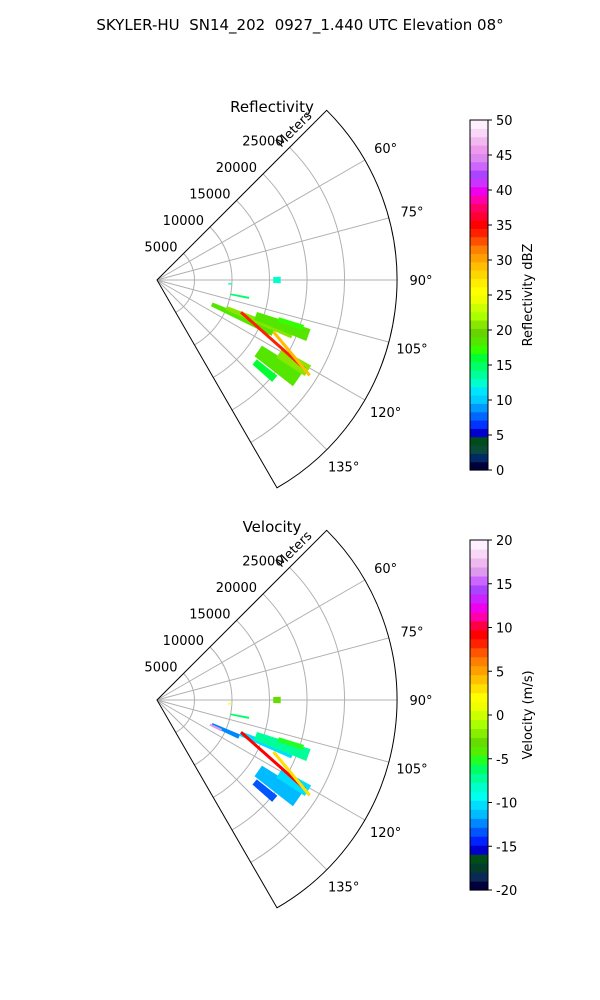 The width and height of the screenshot is (600, 1000). I want to click on velocity-data, so click(260, 751).